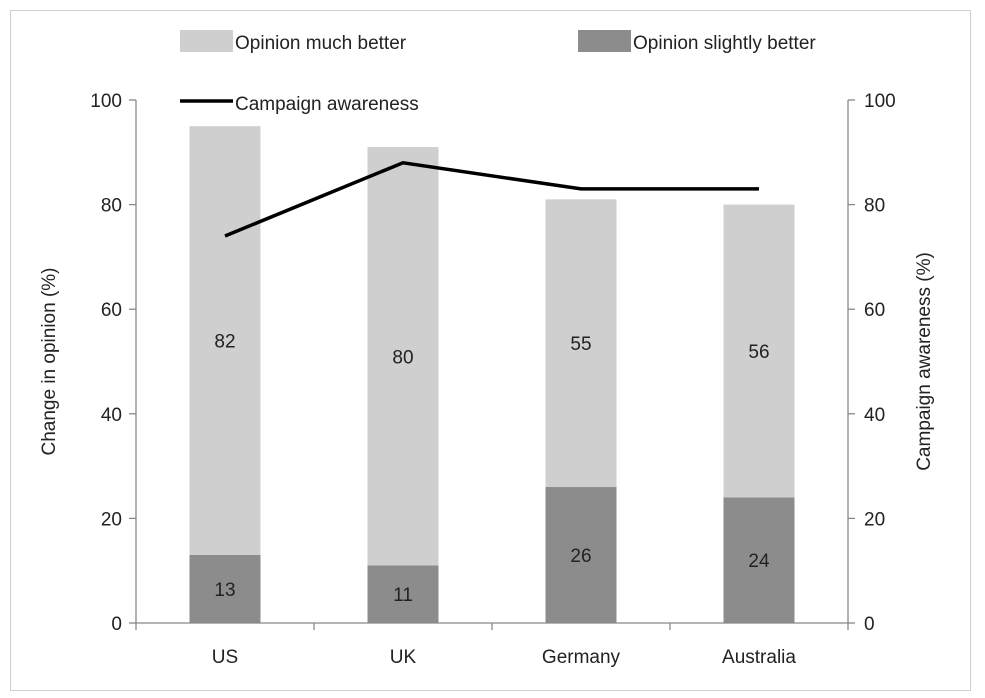  I want to click on y2-tick-label-3: 60, so click(874, 310).